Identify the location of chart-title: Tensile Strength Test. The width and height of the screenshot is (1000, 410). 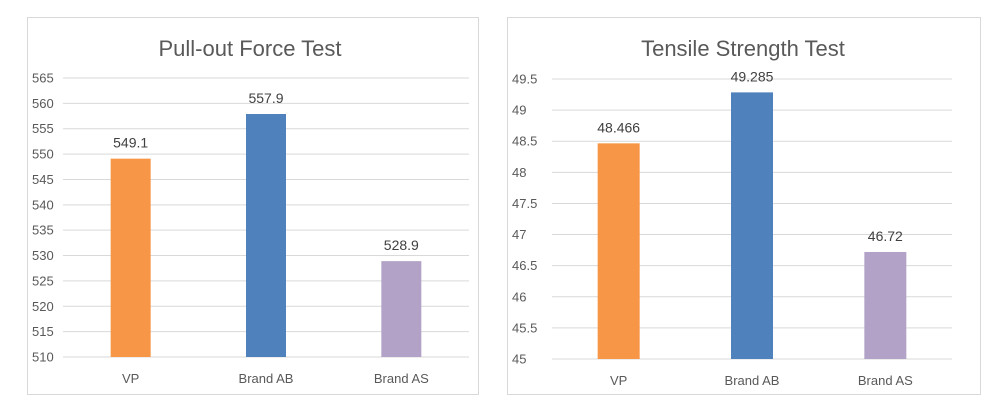
(743, 48).